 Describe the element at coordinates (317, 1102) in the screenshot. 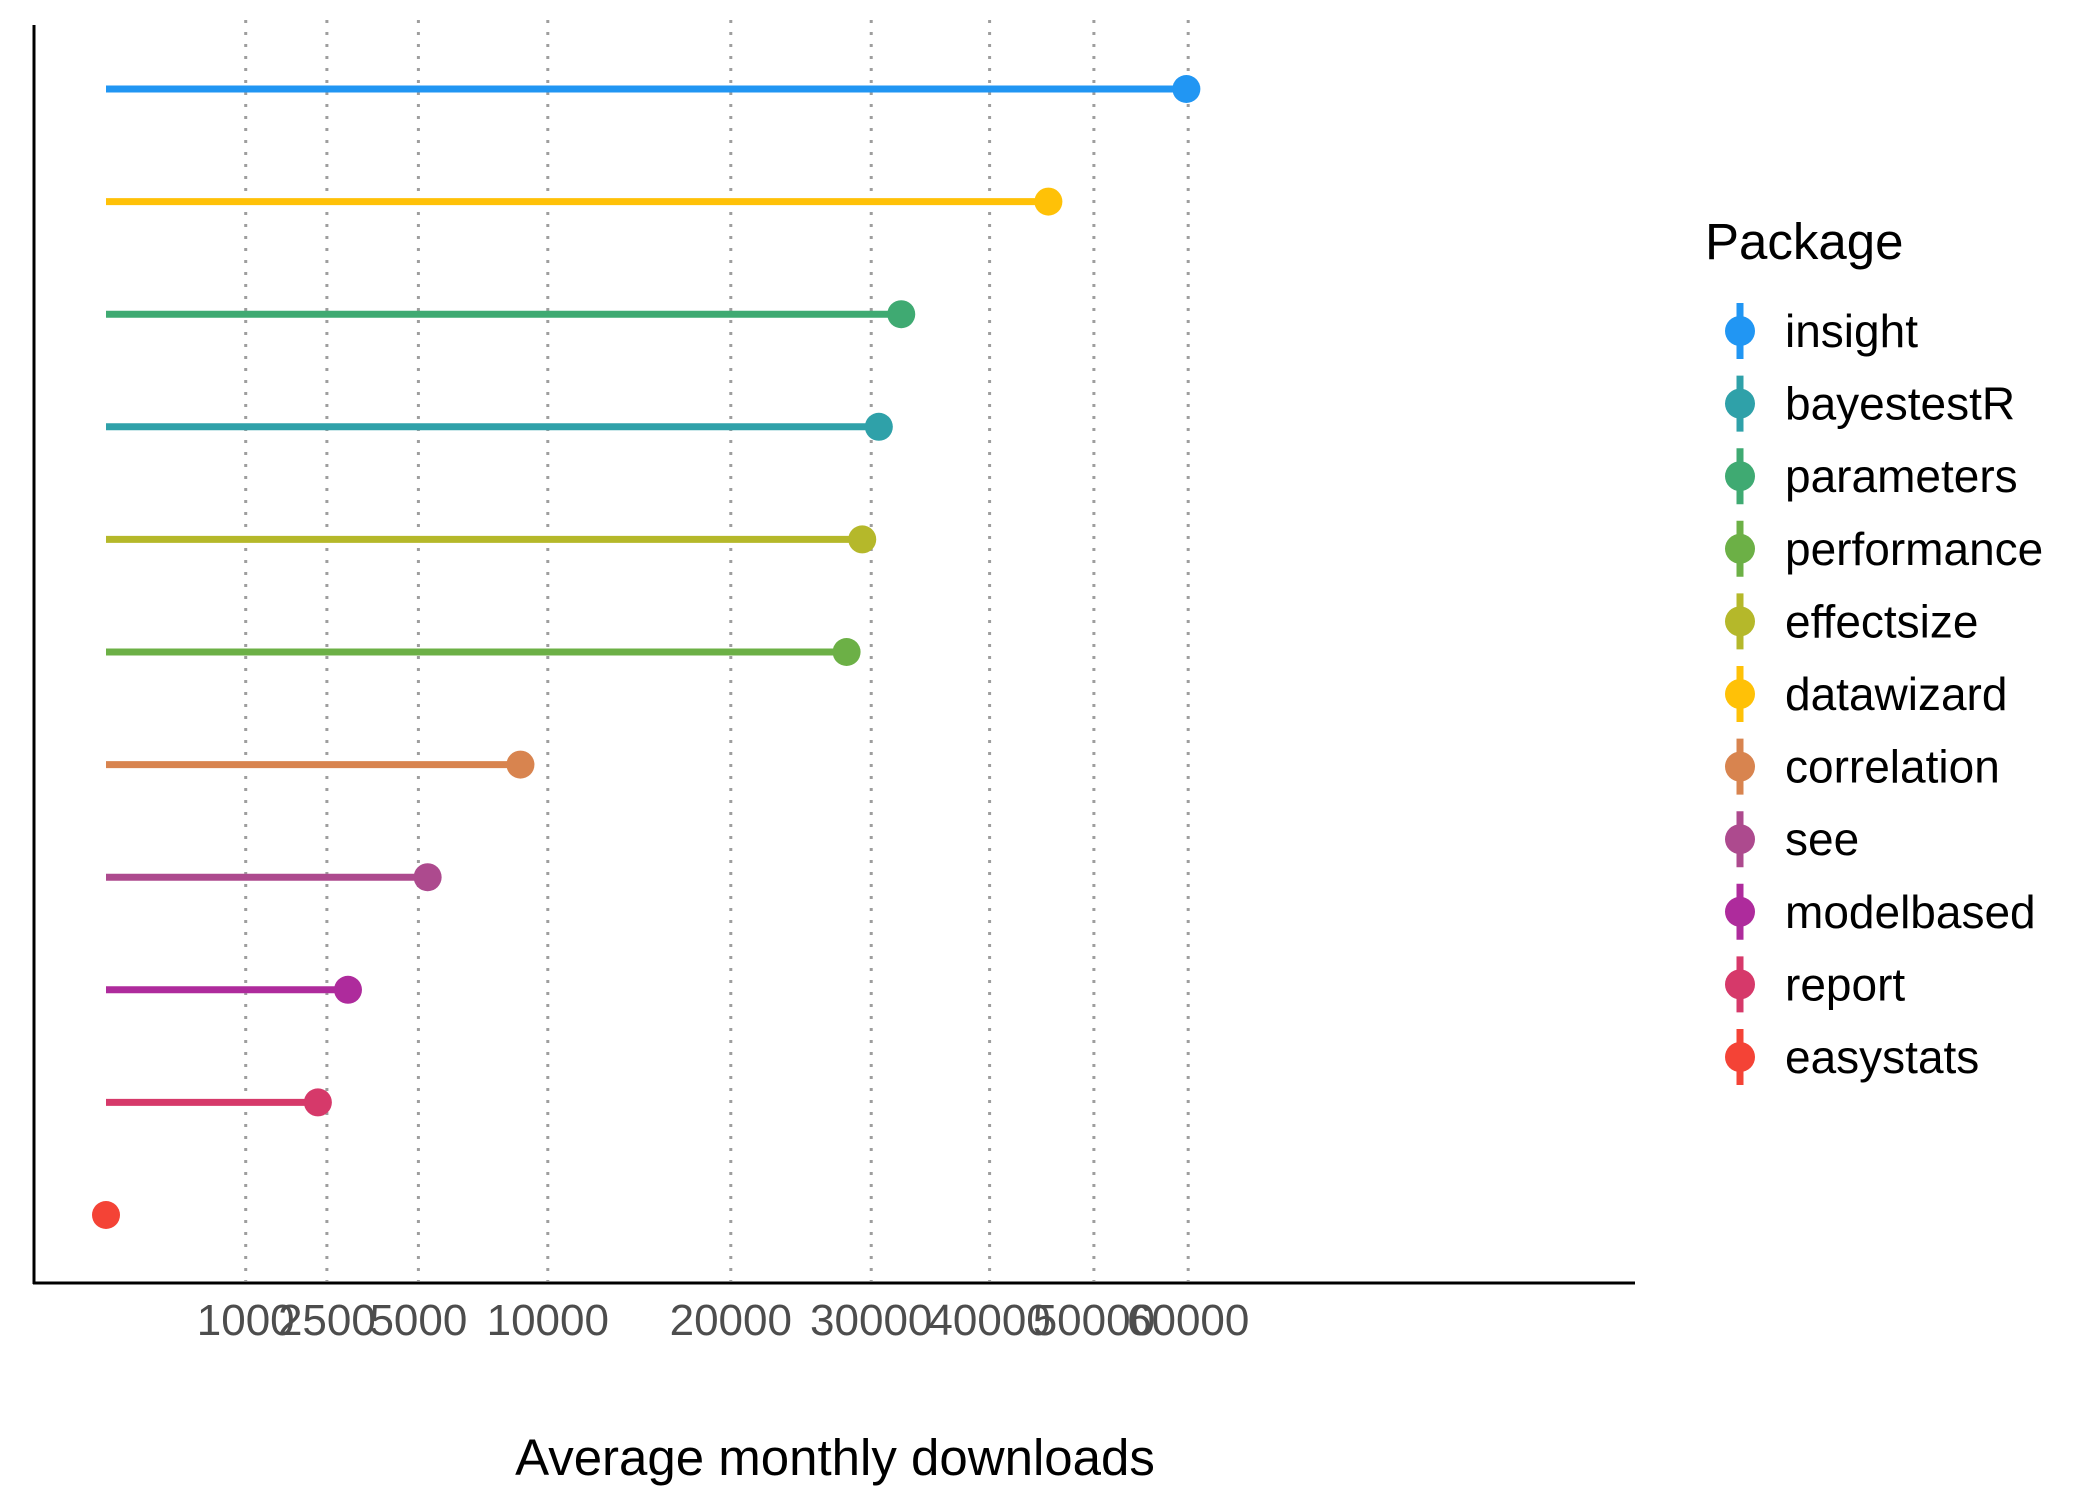

I see `lollipop-dot-report` at that location.